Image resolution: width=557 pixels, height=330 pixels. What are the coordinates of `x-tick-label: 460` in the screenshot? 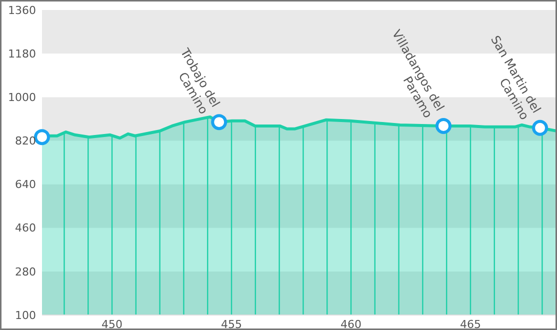 It's located at (351, 324).